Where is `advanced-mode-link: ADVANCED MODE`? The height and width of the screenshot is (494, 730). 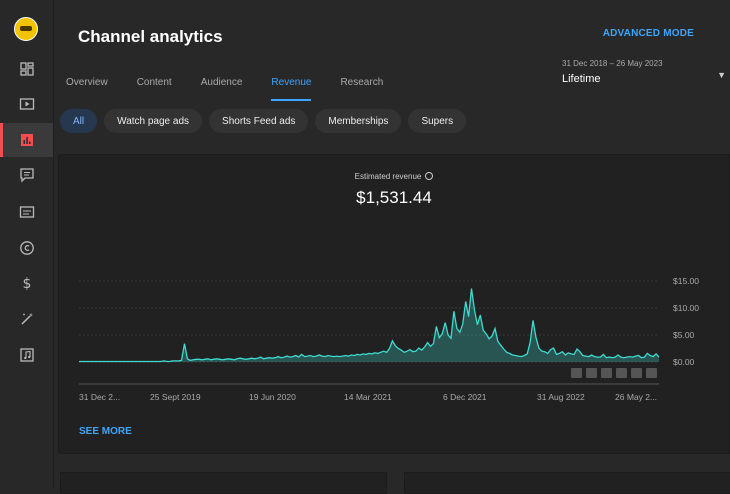
advanced-mode-link: ADVANCED MODE is located at coordinates (648, 33).